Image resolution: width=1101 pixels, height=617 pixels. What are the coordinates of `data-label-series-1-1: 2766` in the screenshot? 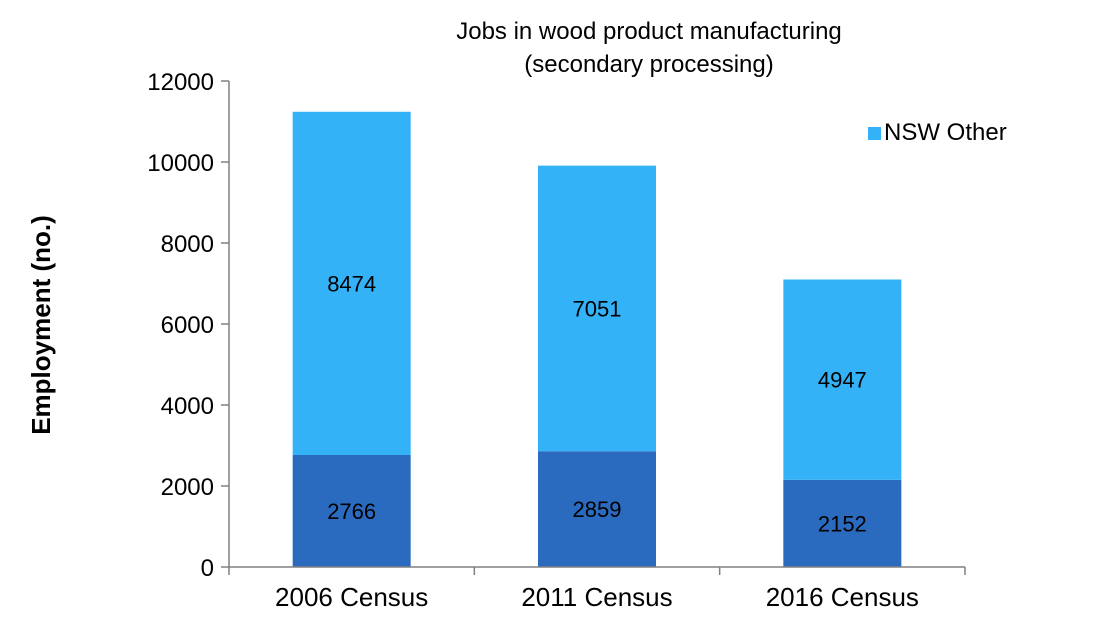 It's located at (351, 511).